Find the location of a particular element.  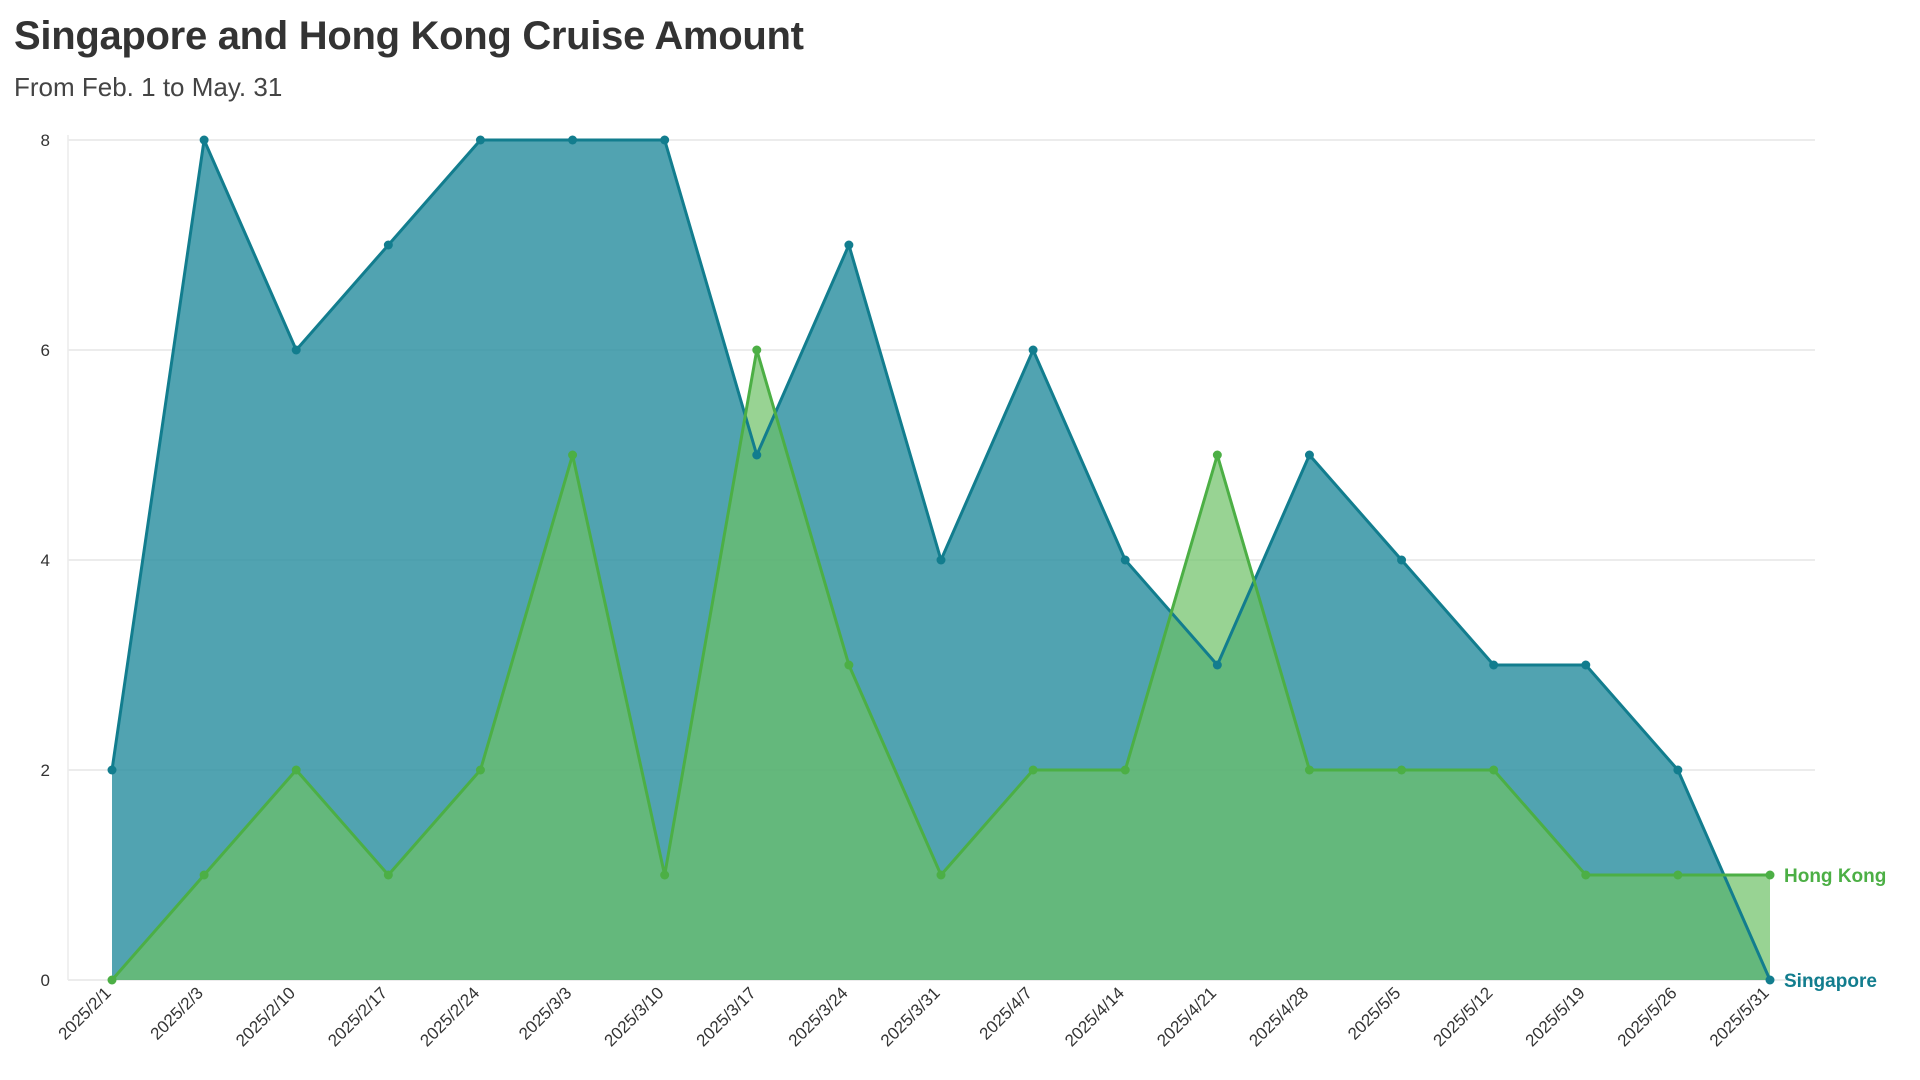

x-tick-label: 2025/2/1 is located at coordinates (85, 1013).